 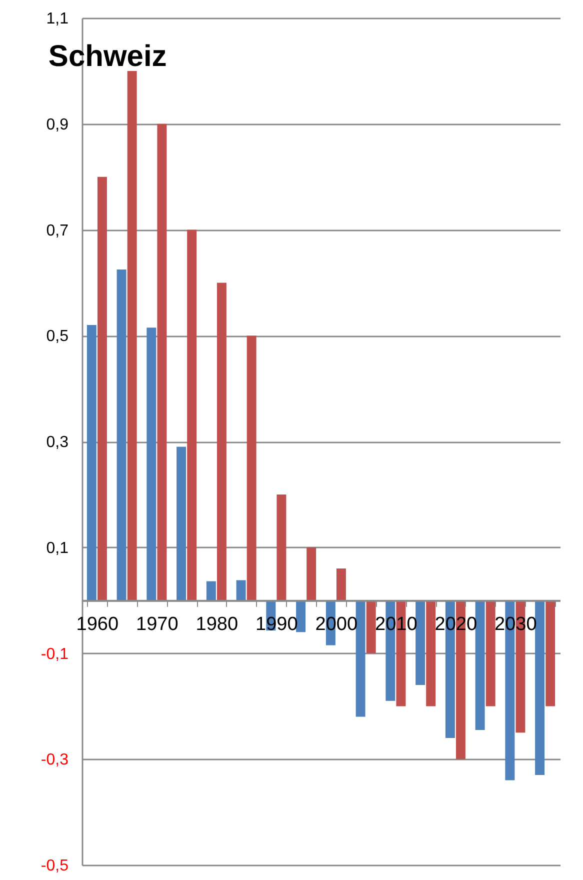 I want to click on y-tick-label: 0,3, so click(x=57, y=442).